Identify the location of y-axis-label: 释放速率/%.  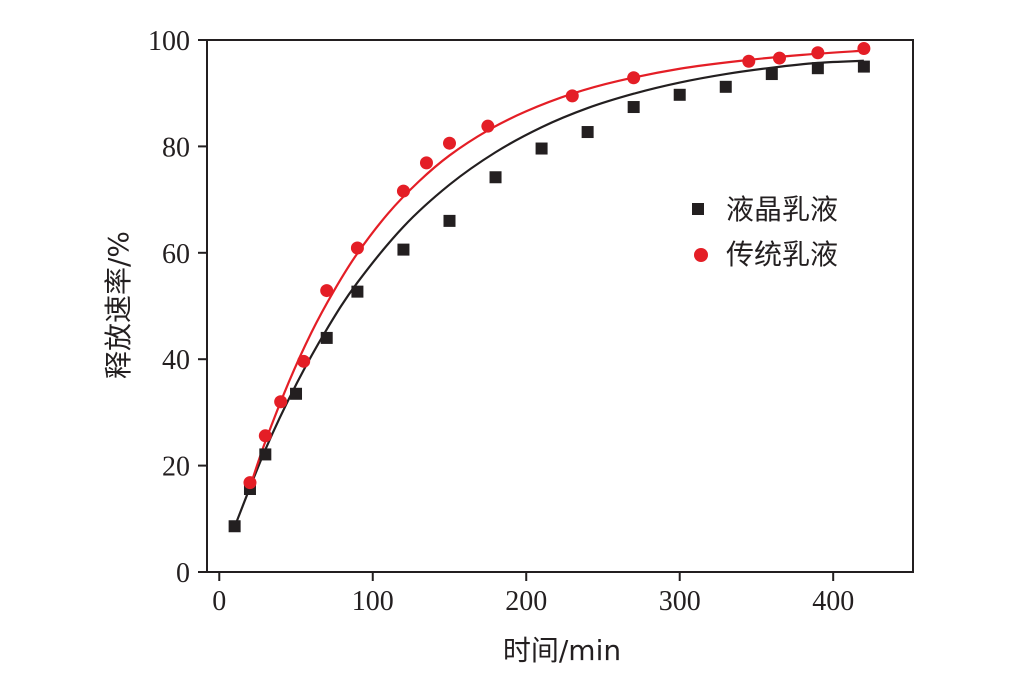
(118, 305).